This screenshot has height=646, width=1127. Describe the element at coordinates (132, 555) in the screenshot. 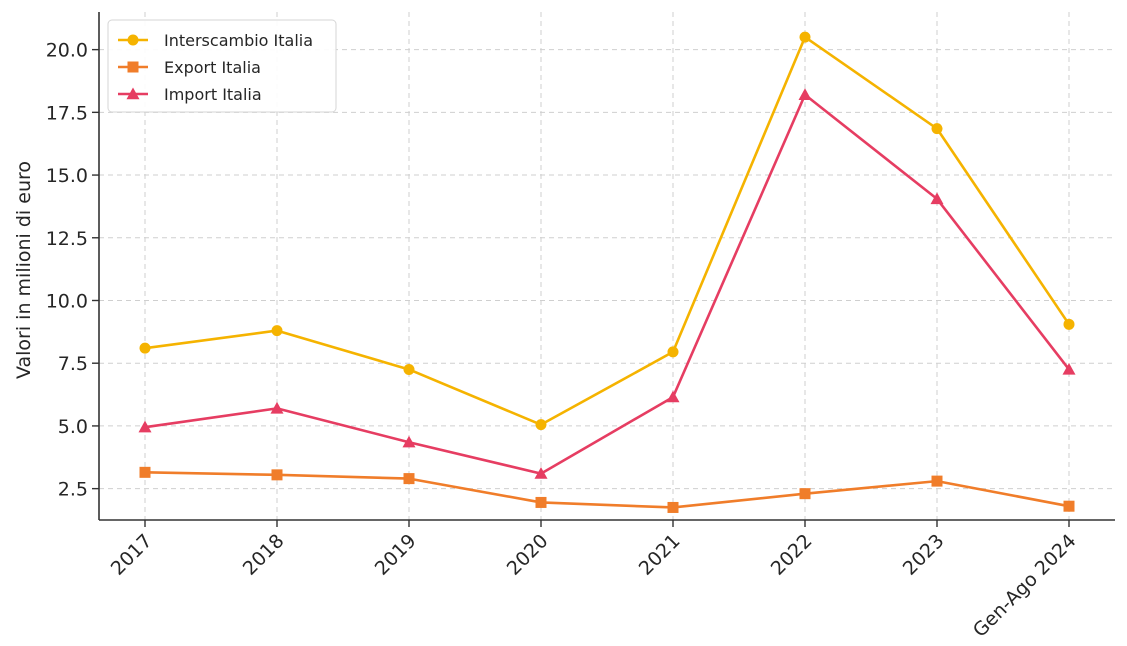

I see `x-tick-label: 2017` at that location.